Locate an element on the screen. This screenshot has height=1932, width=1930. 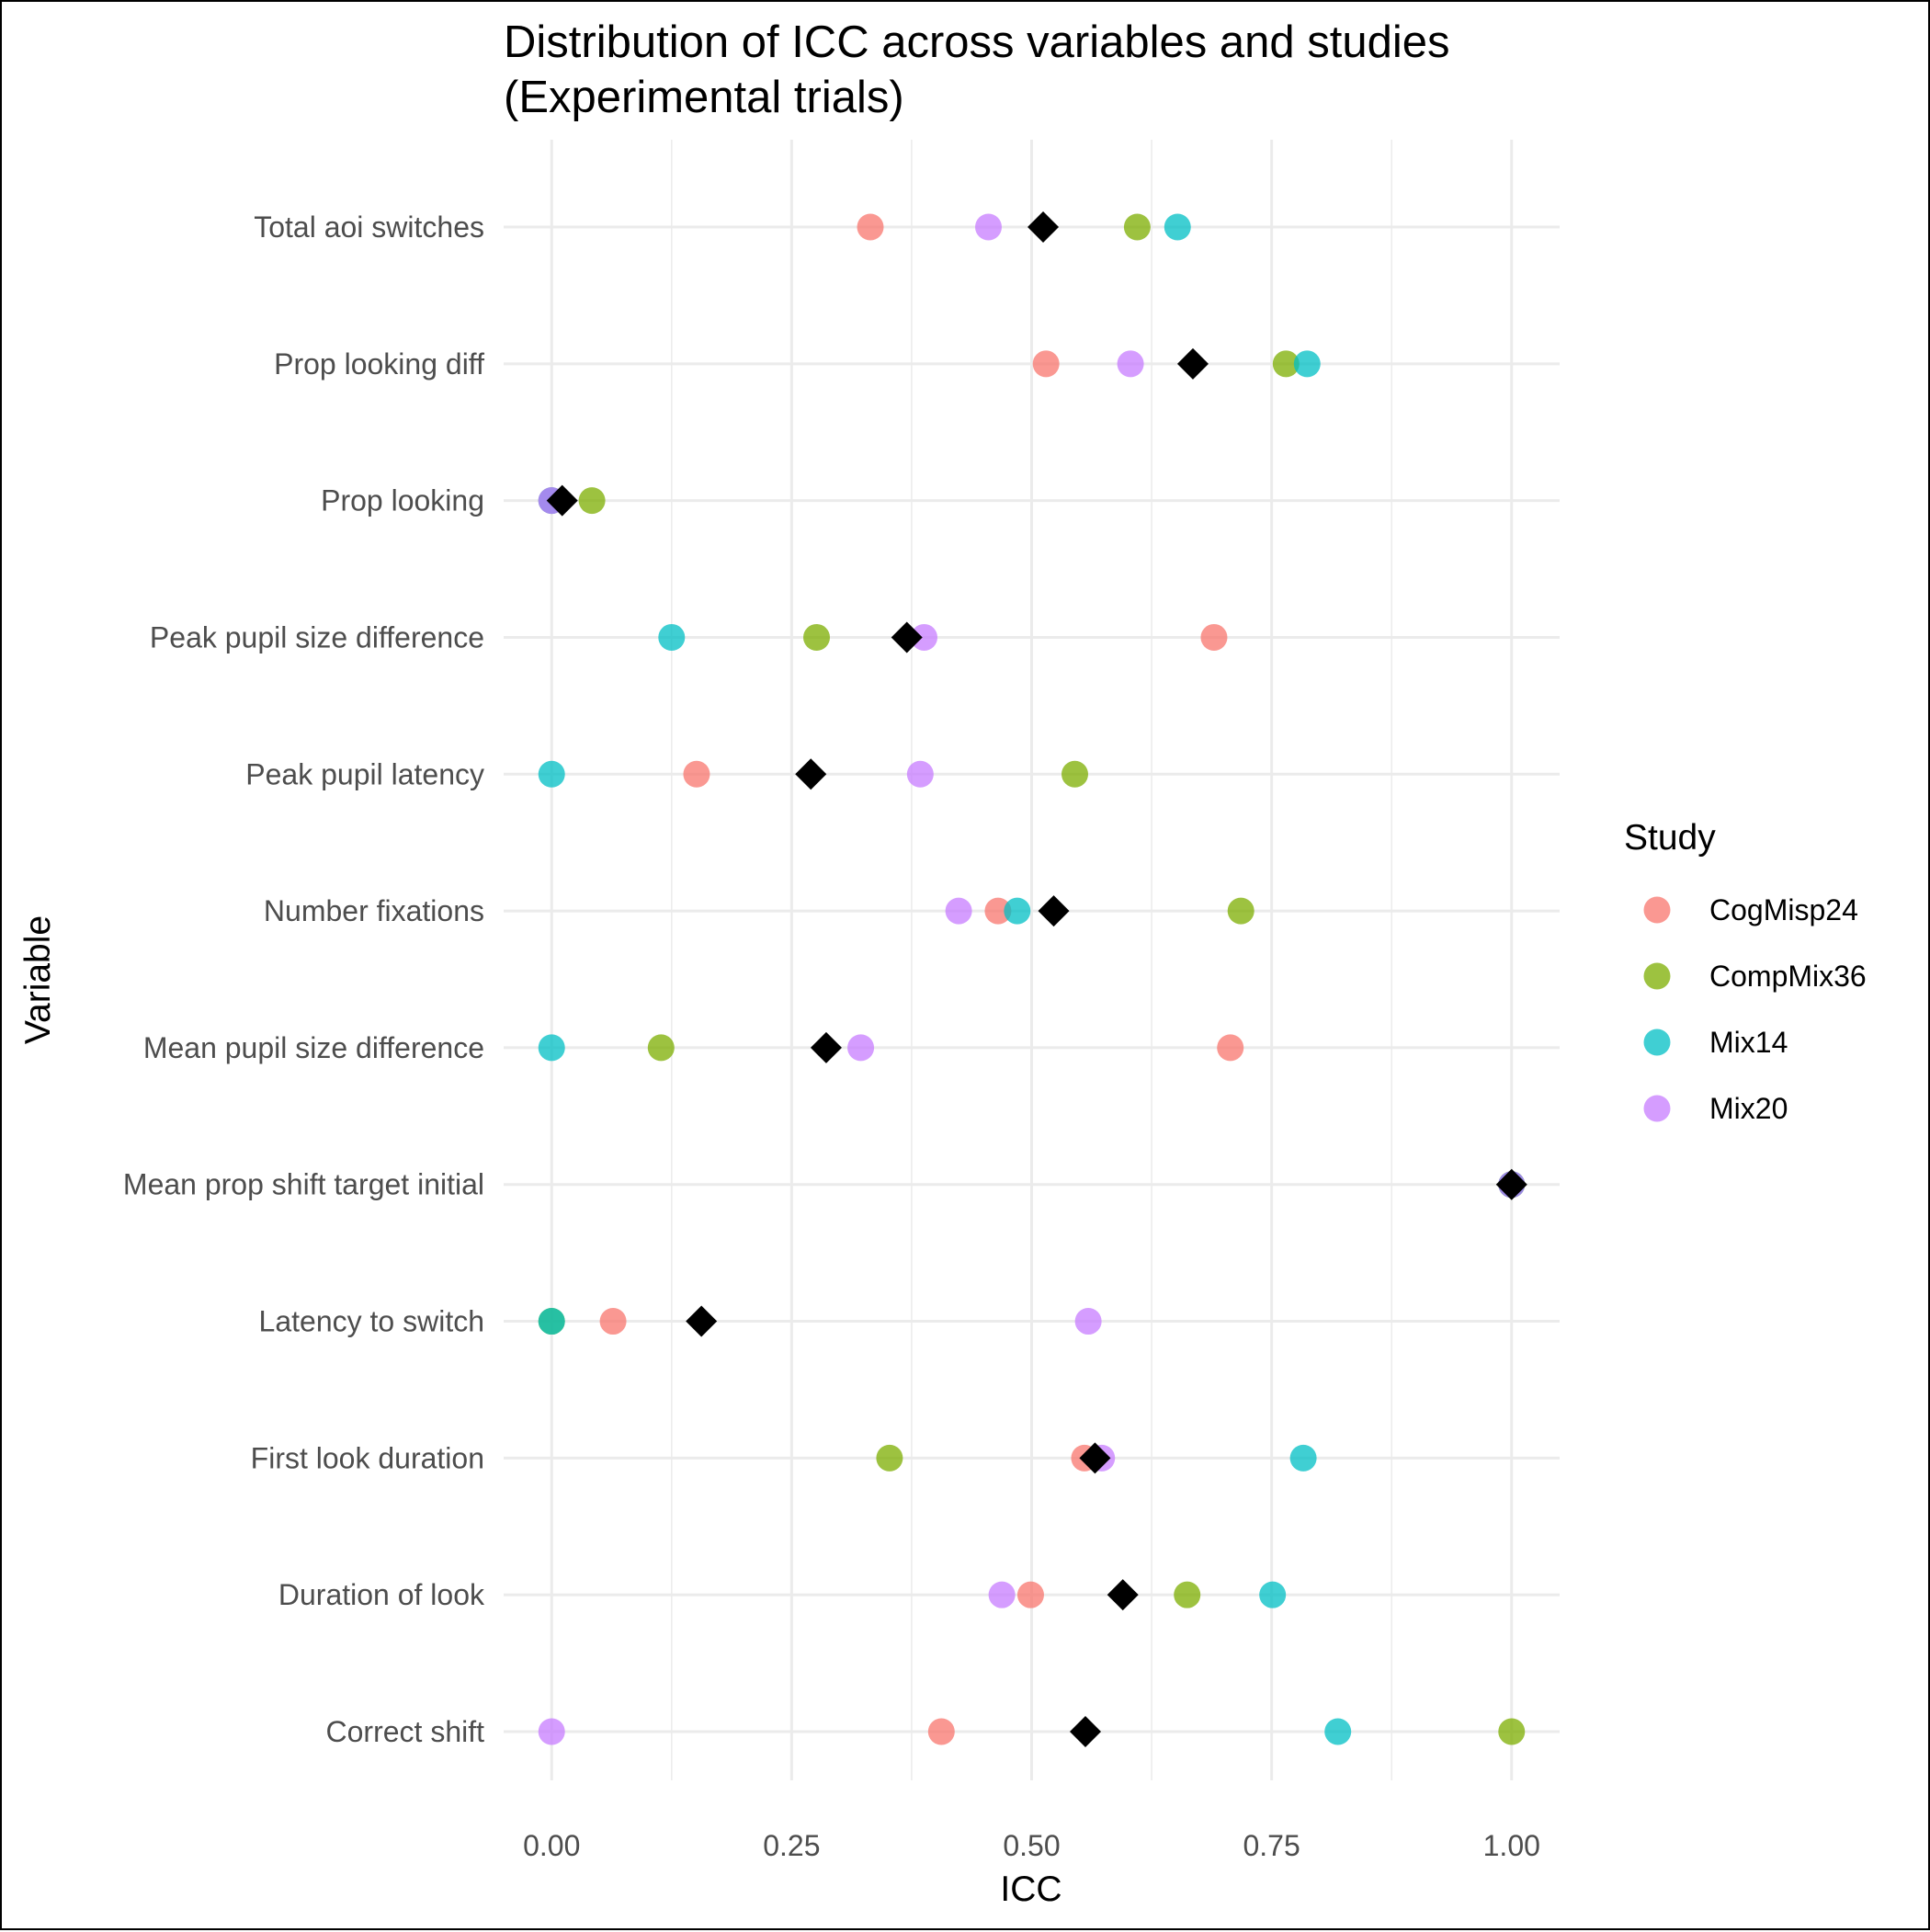
y-tick-label: Correct shift is located at coordinates (405, 1732).